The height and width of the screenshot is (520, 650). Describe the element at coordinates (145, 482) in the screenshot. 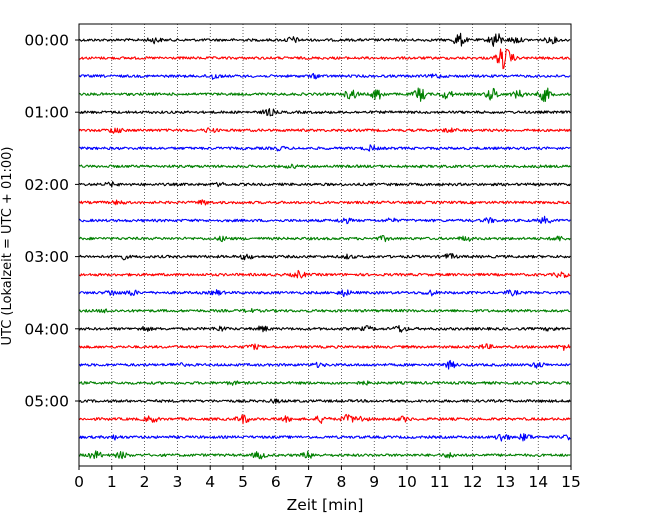

I see `x-tick-label: 2` at that location.